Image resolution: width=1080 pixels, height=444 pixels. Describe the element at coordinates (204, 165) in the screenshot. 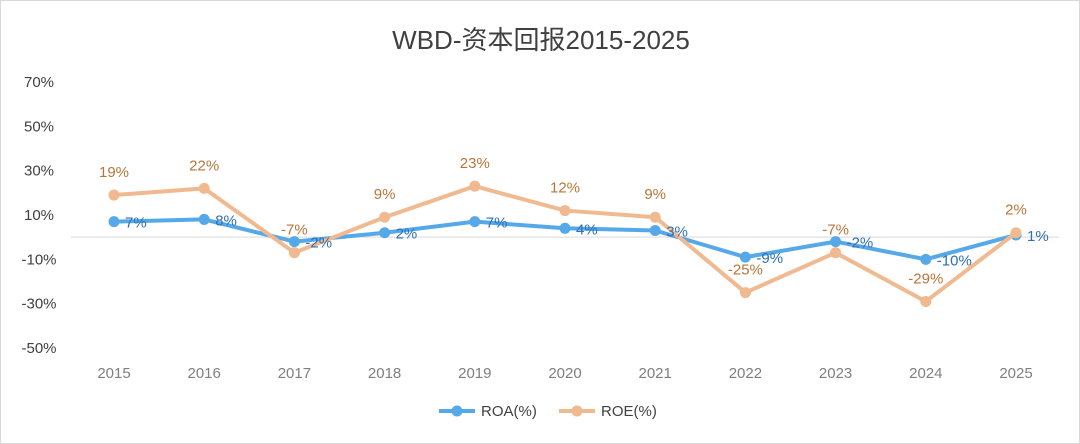

I see `roe-data-label: 22%` at that location.